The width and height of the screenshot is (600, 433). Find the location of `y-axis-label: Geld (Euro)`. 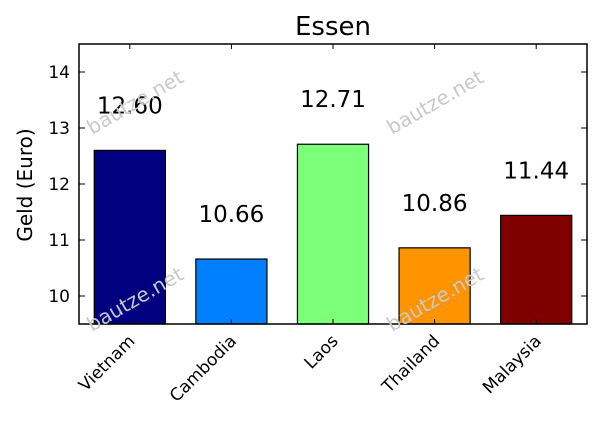

y-axis-label: Geld (Euro) is located at coordinates (25, 184).